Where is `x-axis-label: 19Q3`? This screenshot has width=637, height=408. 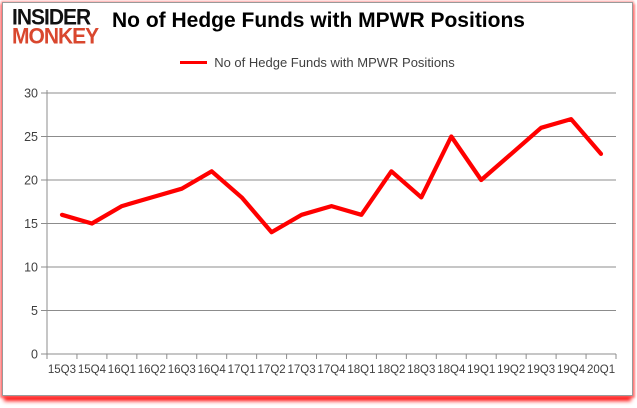 x-axis-label: 19Q3 is located at coordinates (541, 370).